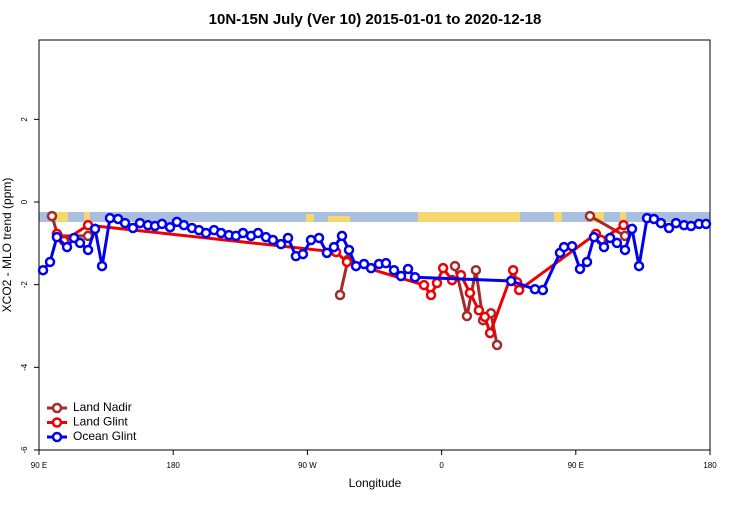 This screenshot has height=505, width=750. What do you see at coordinates (100, 422) in the screenshot?
I see `legend-label: Land Glint` at bounding box center [100, 422].